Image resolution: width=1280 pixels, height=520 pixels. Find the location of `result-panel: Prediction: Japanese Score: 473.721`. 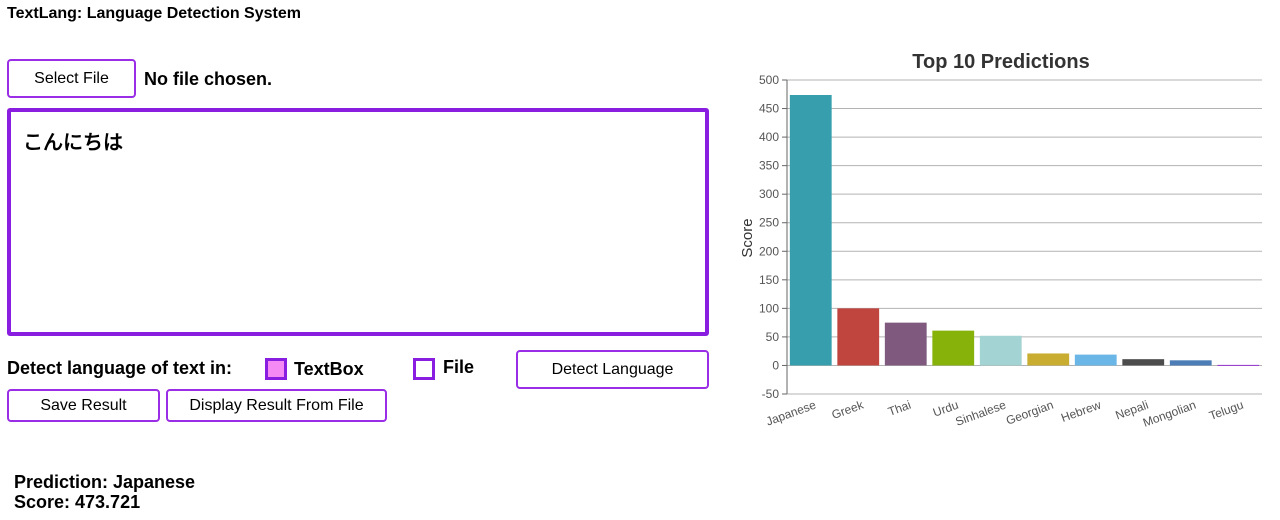

result-panel: Prediction: Japanese Score: 473.721 is located at coordinates (104, 492).